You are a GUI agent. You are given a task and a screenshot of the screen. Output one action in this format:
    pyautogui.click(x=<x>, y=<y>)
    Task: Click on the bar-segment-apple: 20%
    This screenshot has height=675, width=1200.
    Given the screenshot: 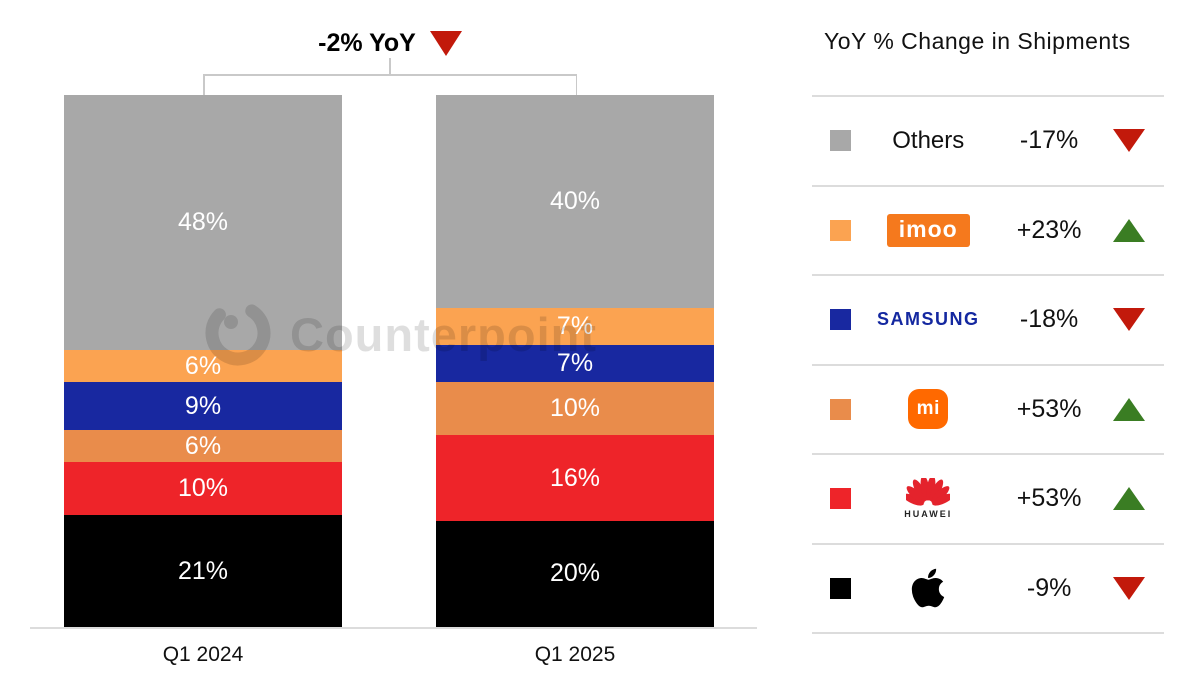 What is the action you would take?
    pyautogui.click(x=575, y=573)
    